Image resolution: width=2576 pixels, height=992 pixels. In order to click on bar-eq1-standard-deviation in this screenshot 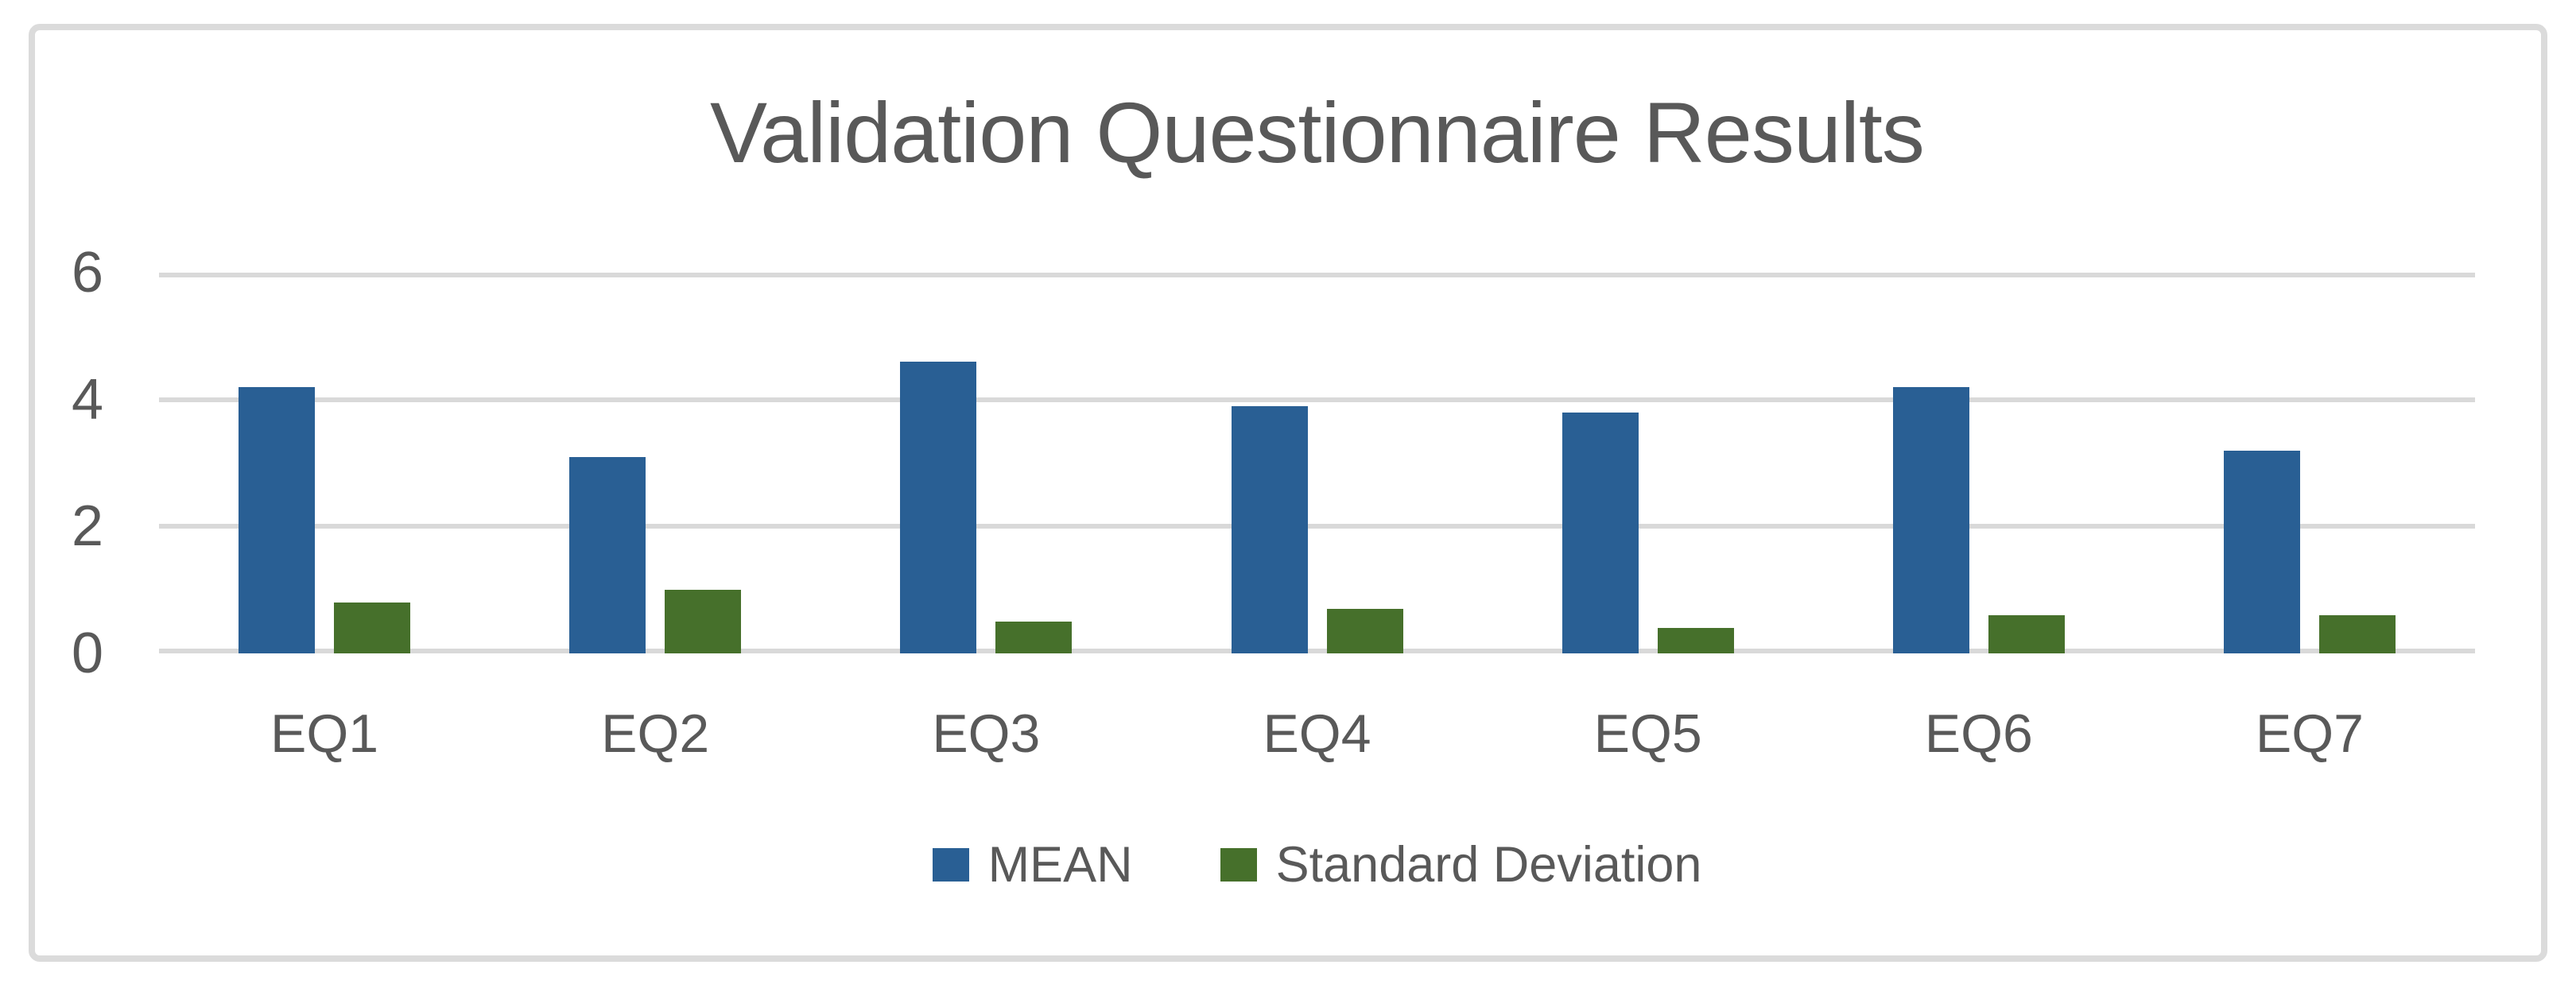, I will do `click(373, 628)`.